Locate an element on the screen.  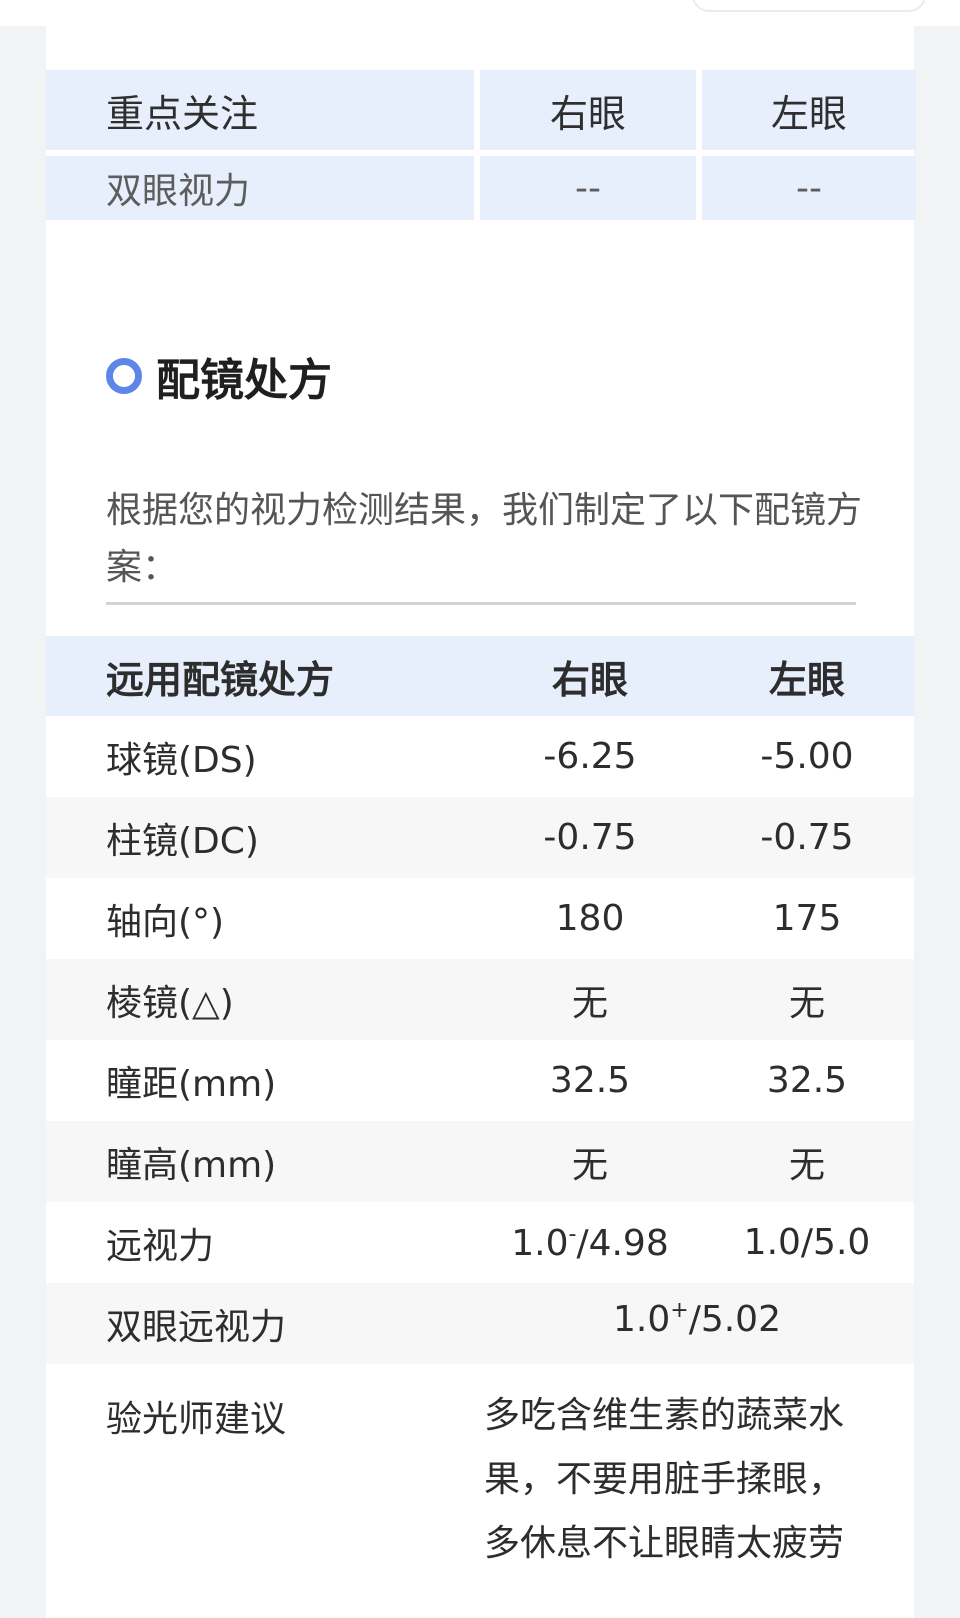
binocular-far-vision-row: 双眼远视力 1.0+/5.02 is located at coordinates (480, 1323).